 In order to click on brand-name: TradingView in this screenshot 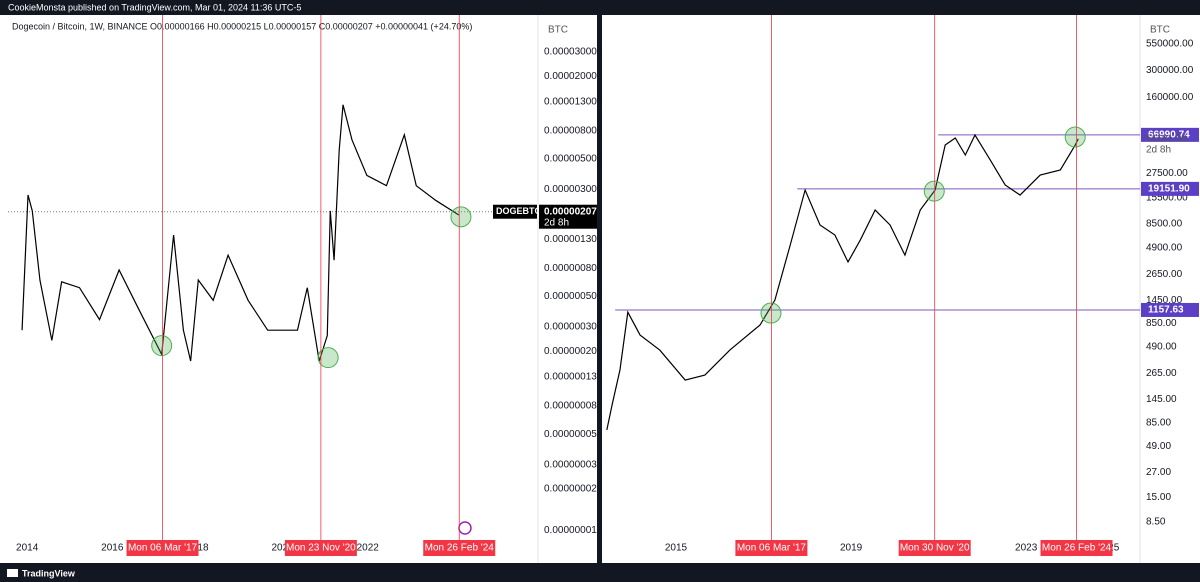, I will do `click(49, 573)`.